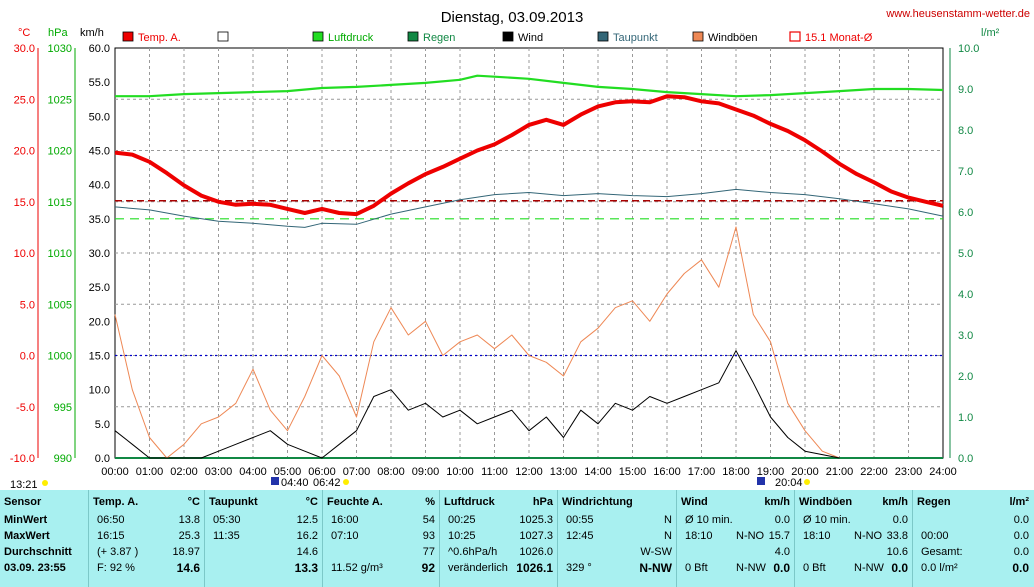  I want to click on stats-label-avg: Durchschnitt, so click(38, 552).